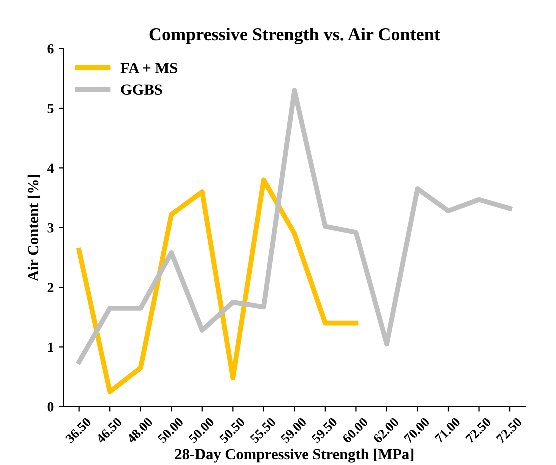 The image size is (556, 465). Describe the element at coordinates (34, 228) in the screenshot. I see `y-axis-title: Air Content [%]` at that location.